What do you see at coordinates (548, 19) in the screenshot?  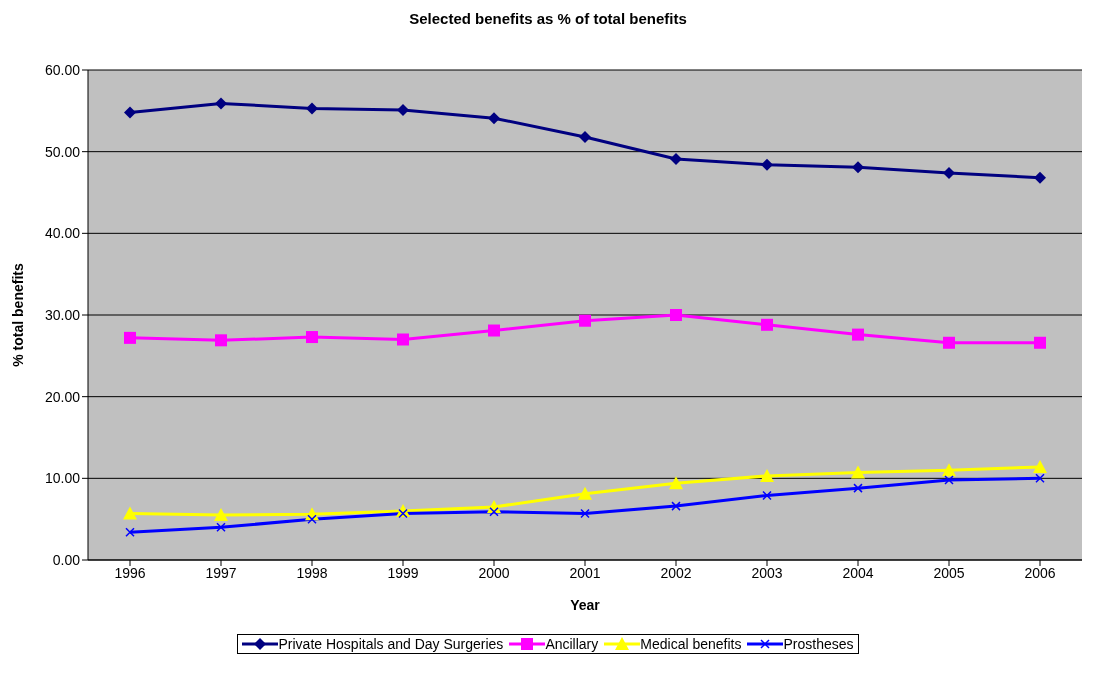 I see `chart-title: Selected benefits as % of total benefits` at bounding box center [548, 19].